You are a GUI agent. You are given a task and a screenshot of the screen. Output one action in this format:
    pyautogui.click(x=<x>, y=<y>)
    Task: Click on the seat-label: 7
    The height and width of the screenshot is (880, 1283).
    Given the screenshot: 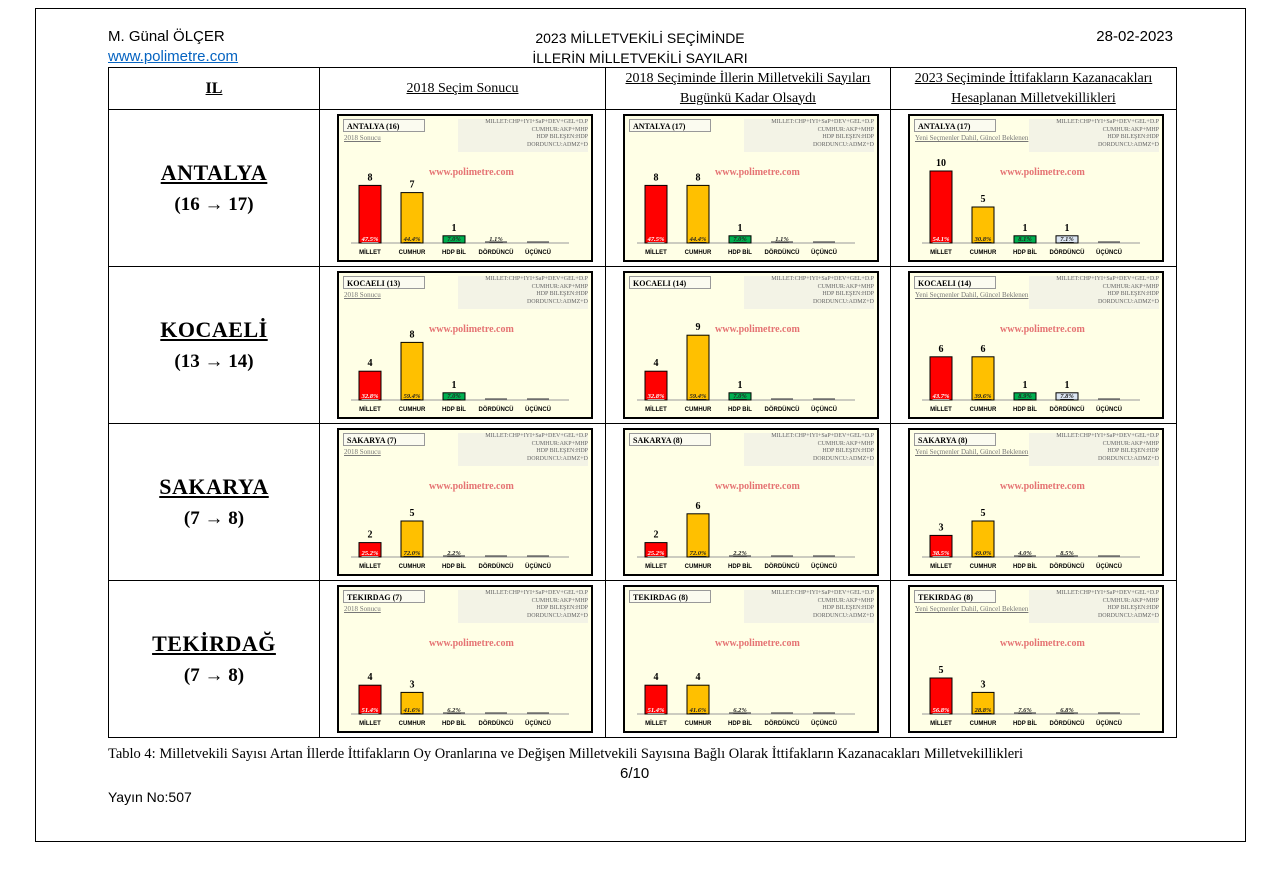 What is the action you would take?
    pyautogui.click(x=412, y=185)
    